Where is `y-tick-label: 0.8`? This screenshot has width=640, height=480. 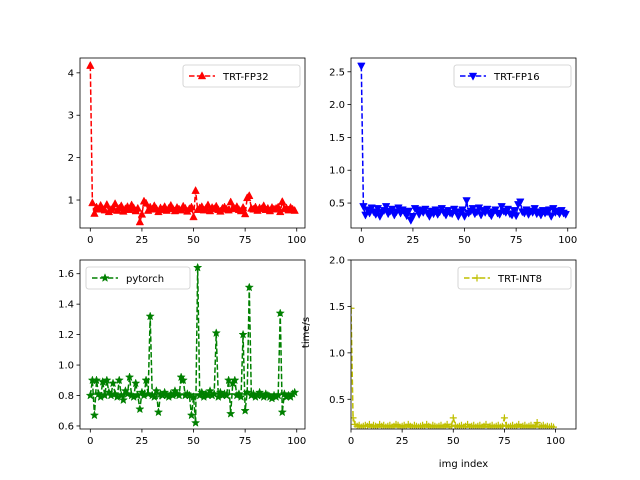 y-tick-label: 0.8 is located at coordinates (66, 396).